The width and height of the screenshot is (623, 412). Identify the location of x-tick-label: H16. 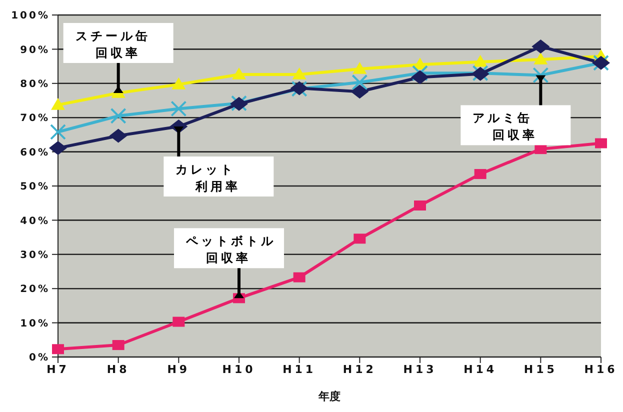
(601, 369).